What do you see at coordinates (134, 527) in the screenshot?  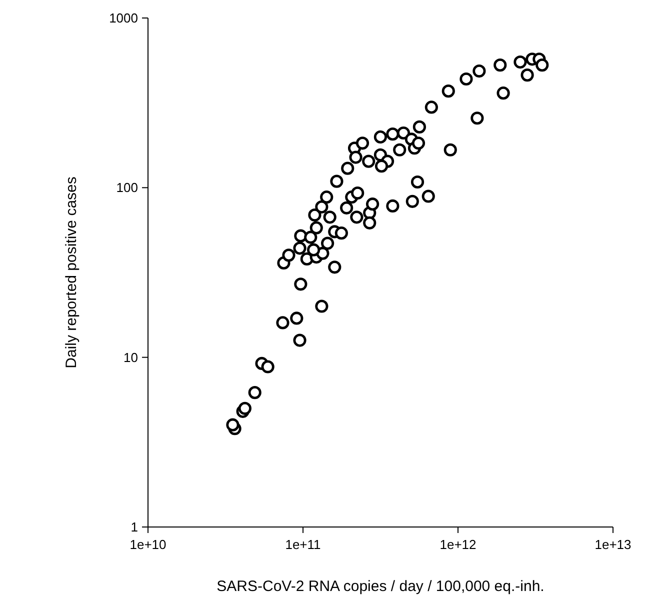 I see `y-tick-label: 1` at bounding box center [134, 527].